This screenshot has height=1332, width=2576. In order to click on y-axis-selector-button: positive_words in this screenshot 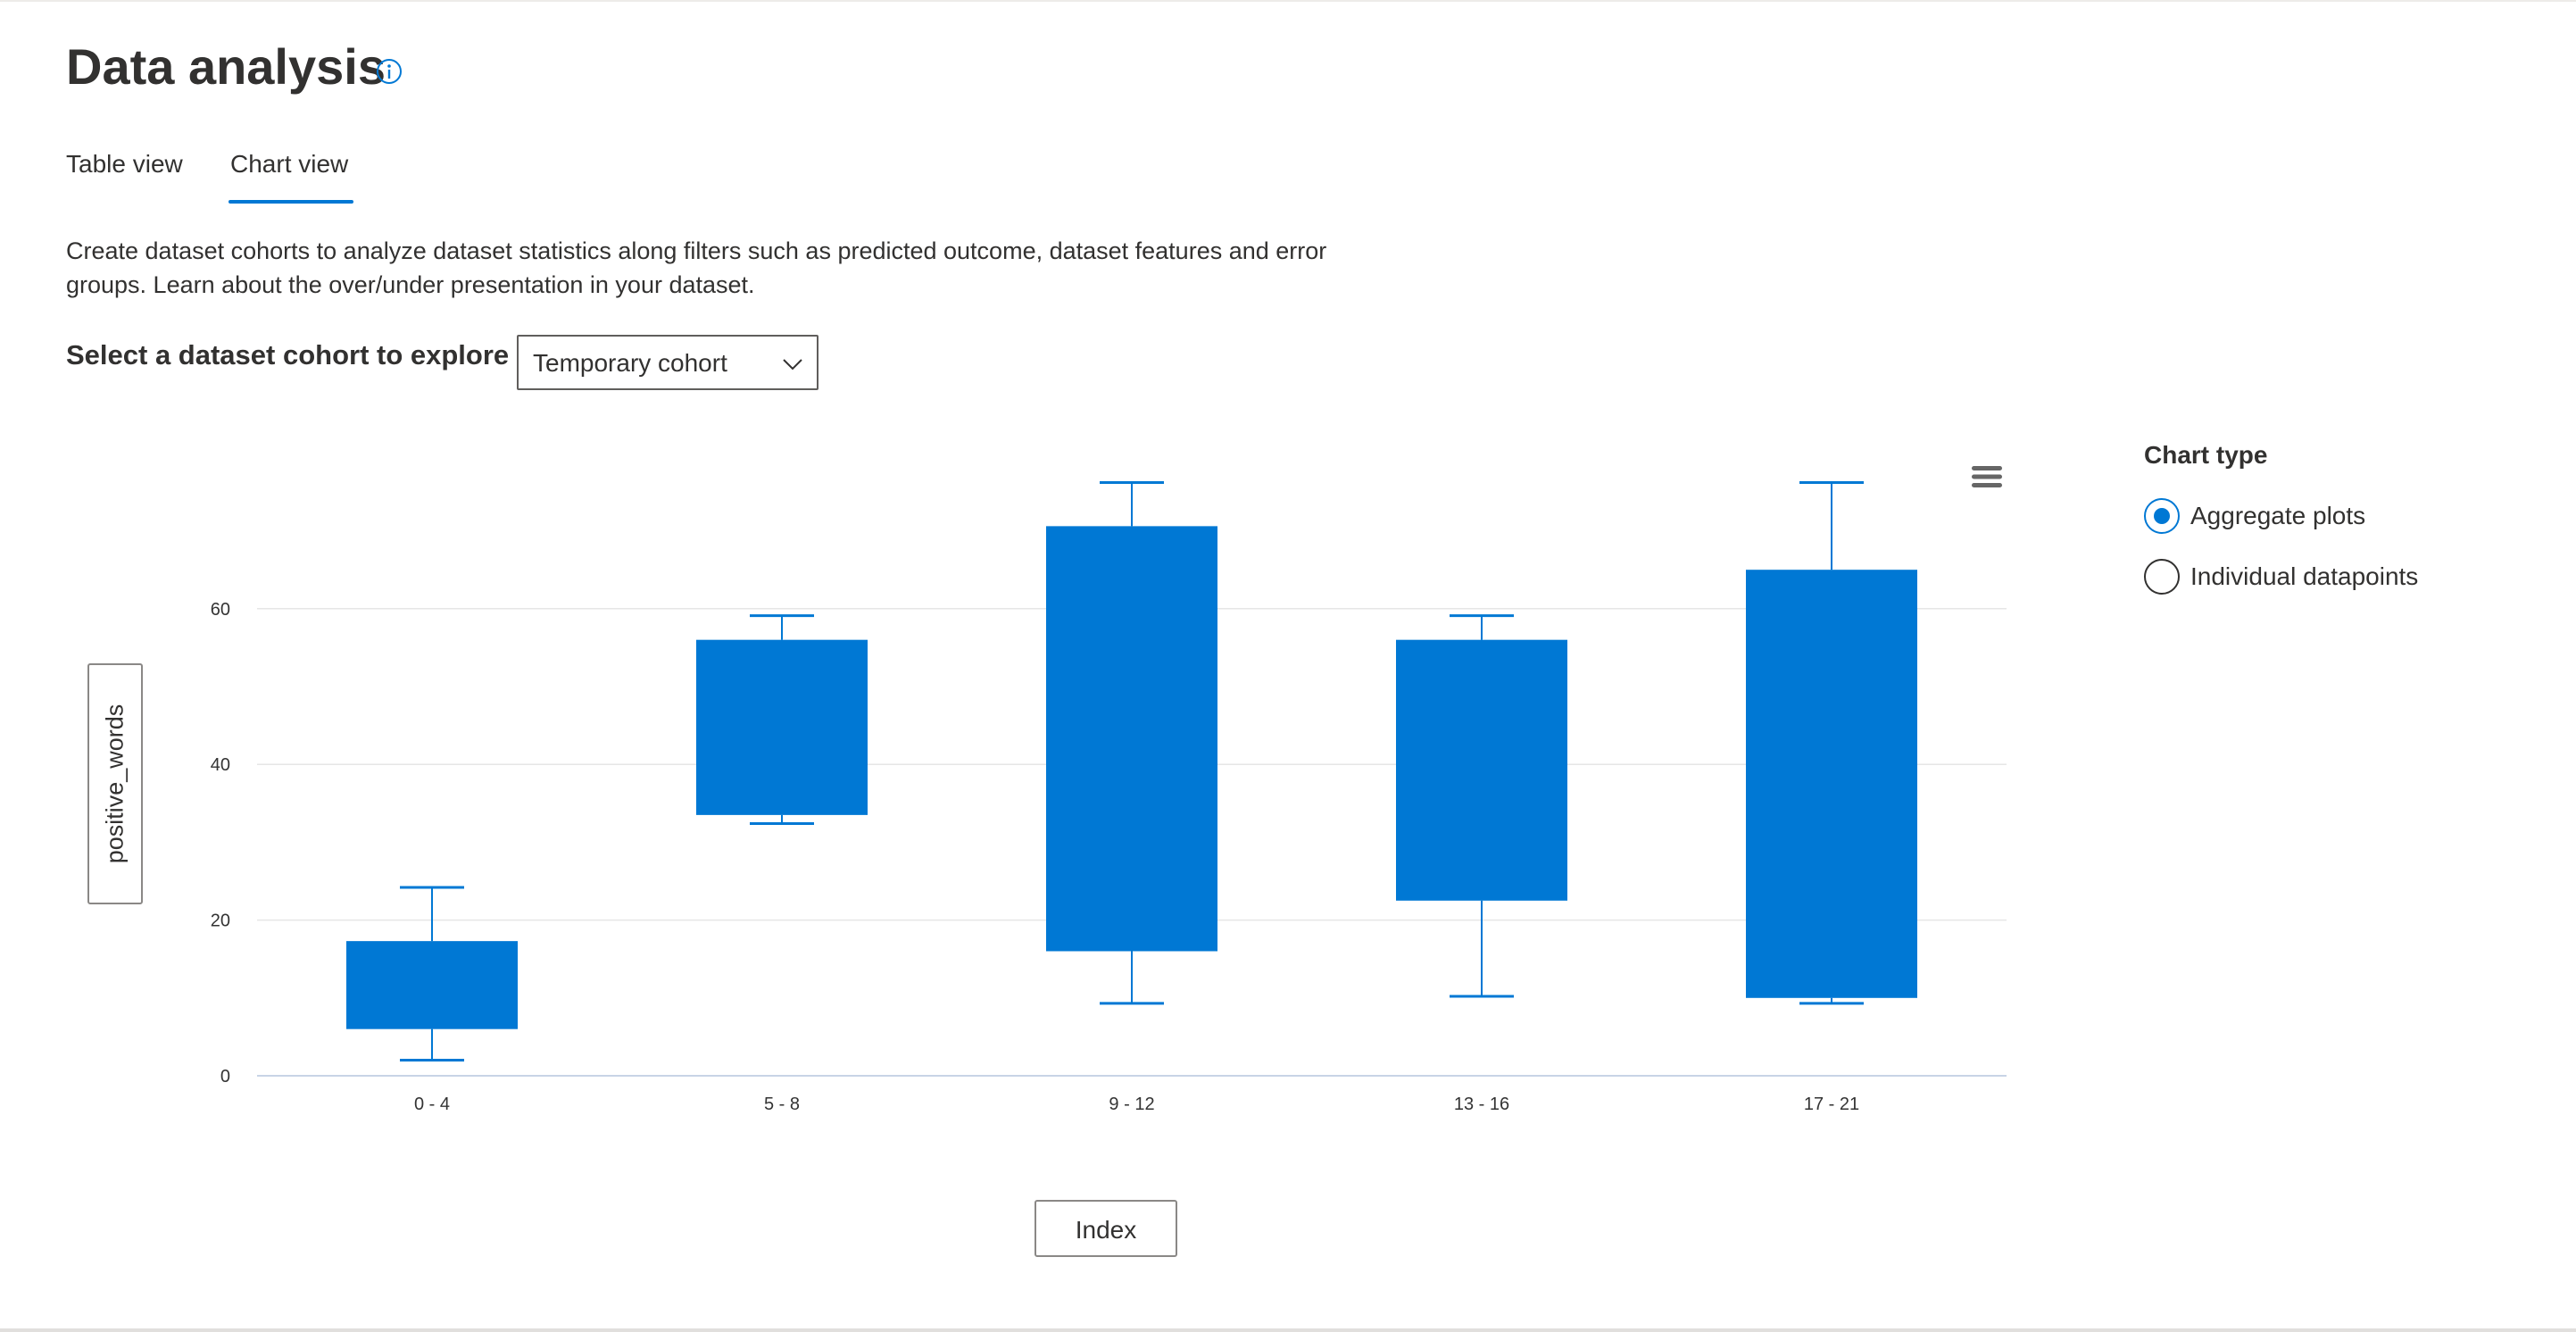, I will do `click(115, 783)`.